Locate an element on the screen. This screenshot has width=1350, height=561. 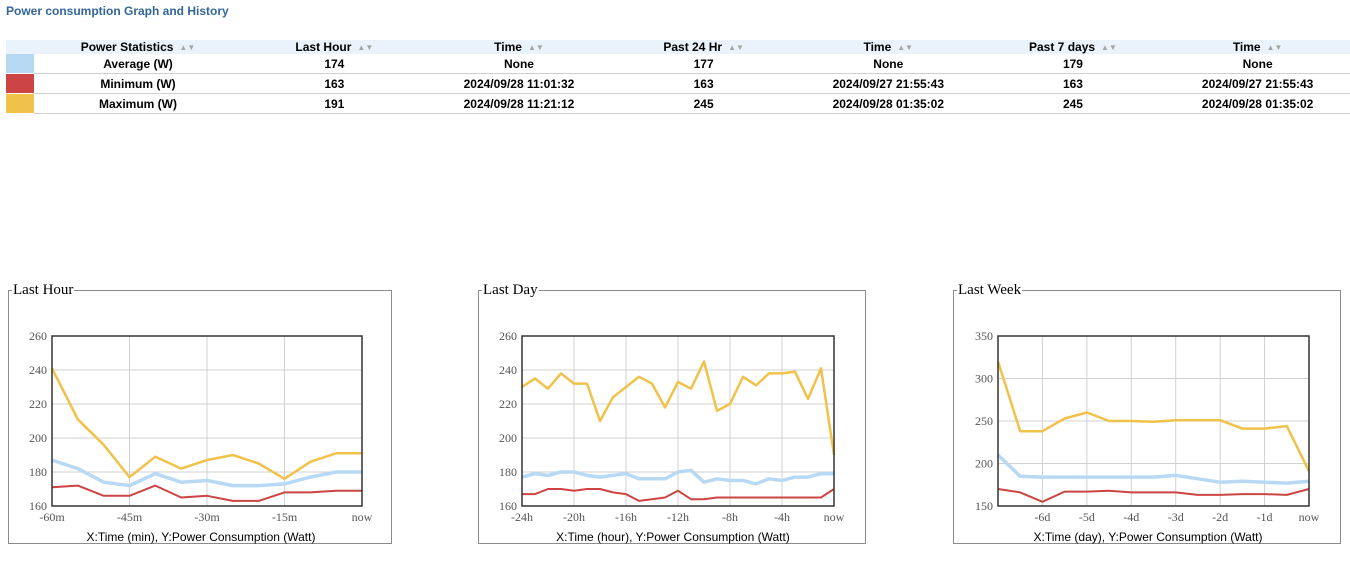
column-header-time-day: Time ▲▼ is located at coordinates (888, 46).